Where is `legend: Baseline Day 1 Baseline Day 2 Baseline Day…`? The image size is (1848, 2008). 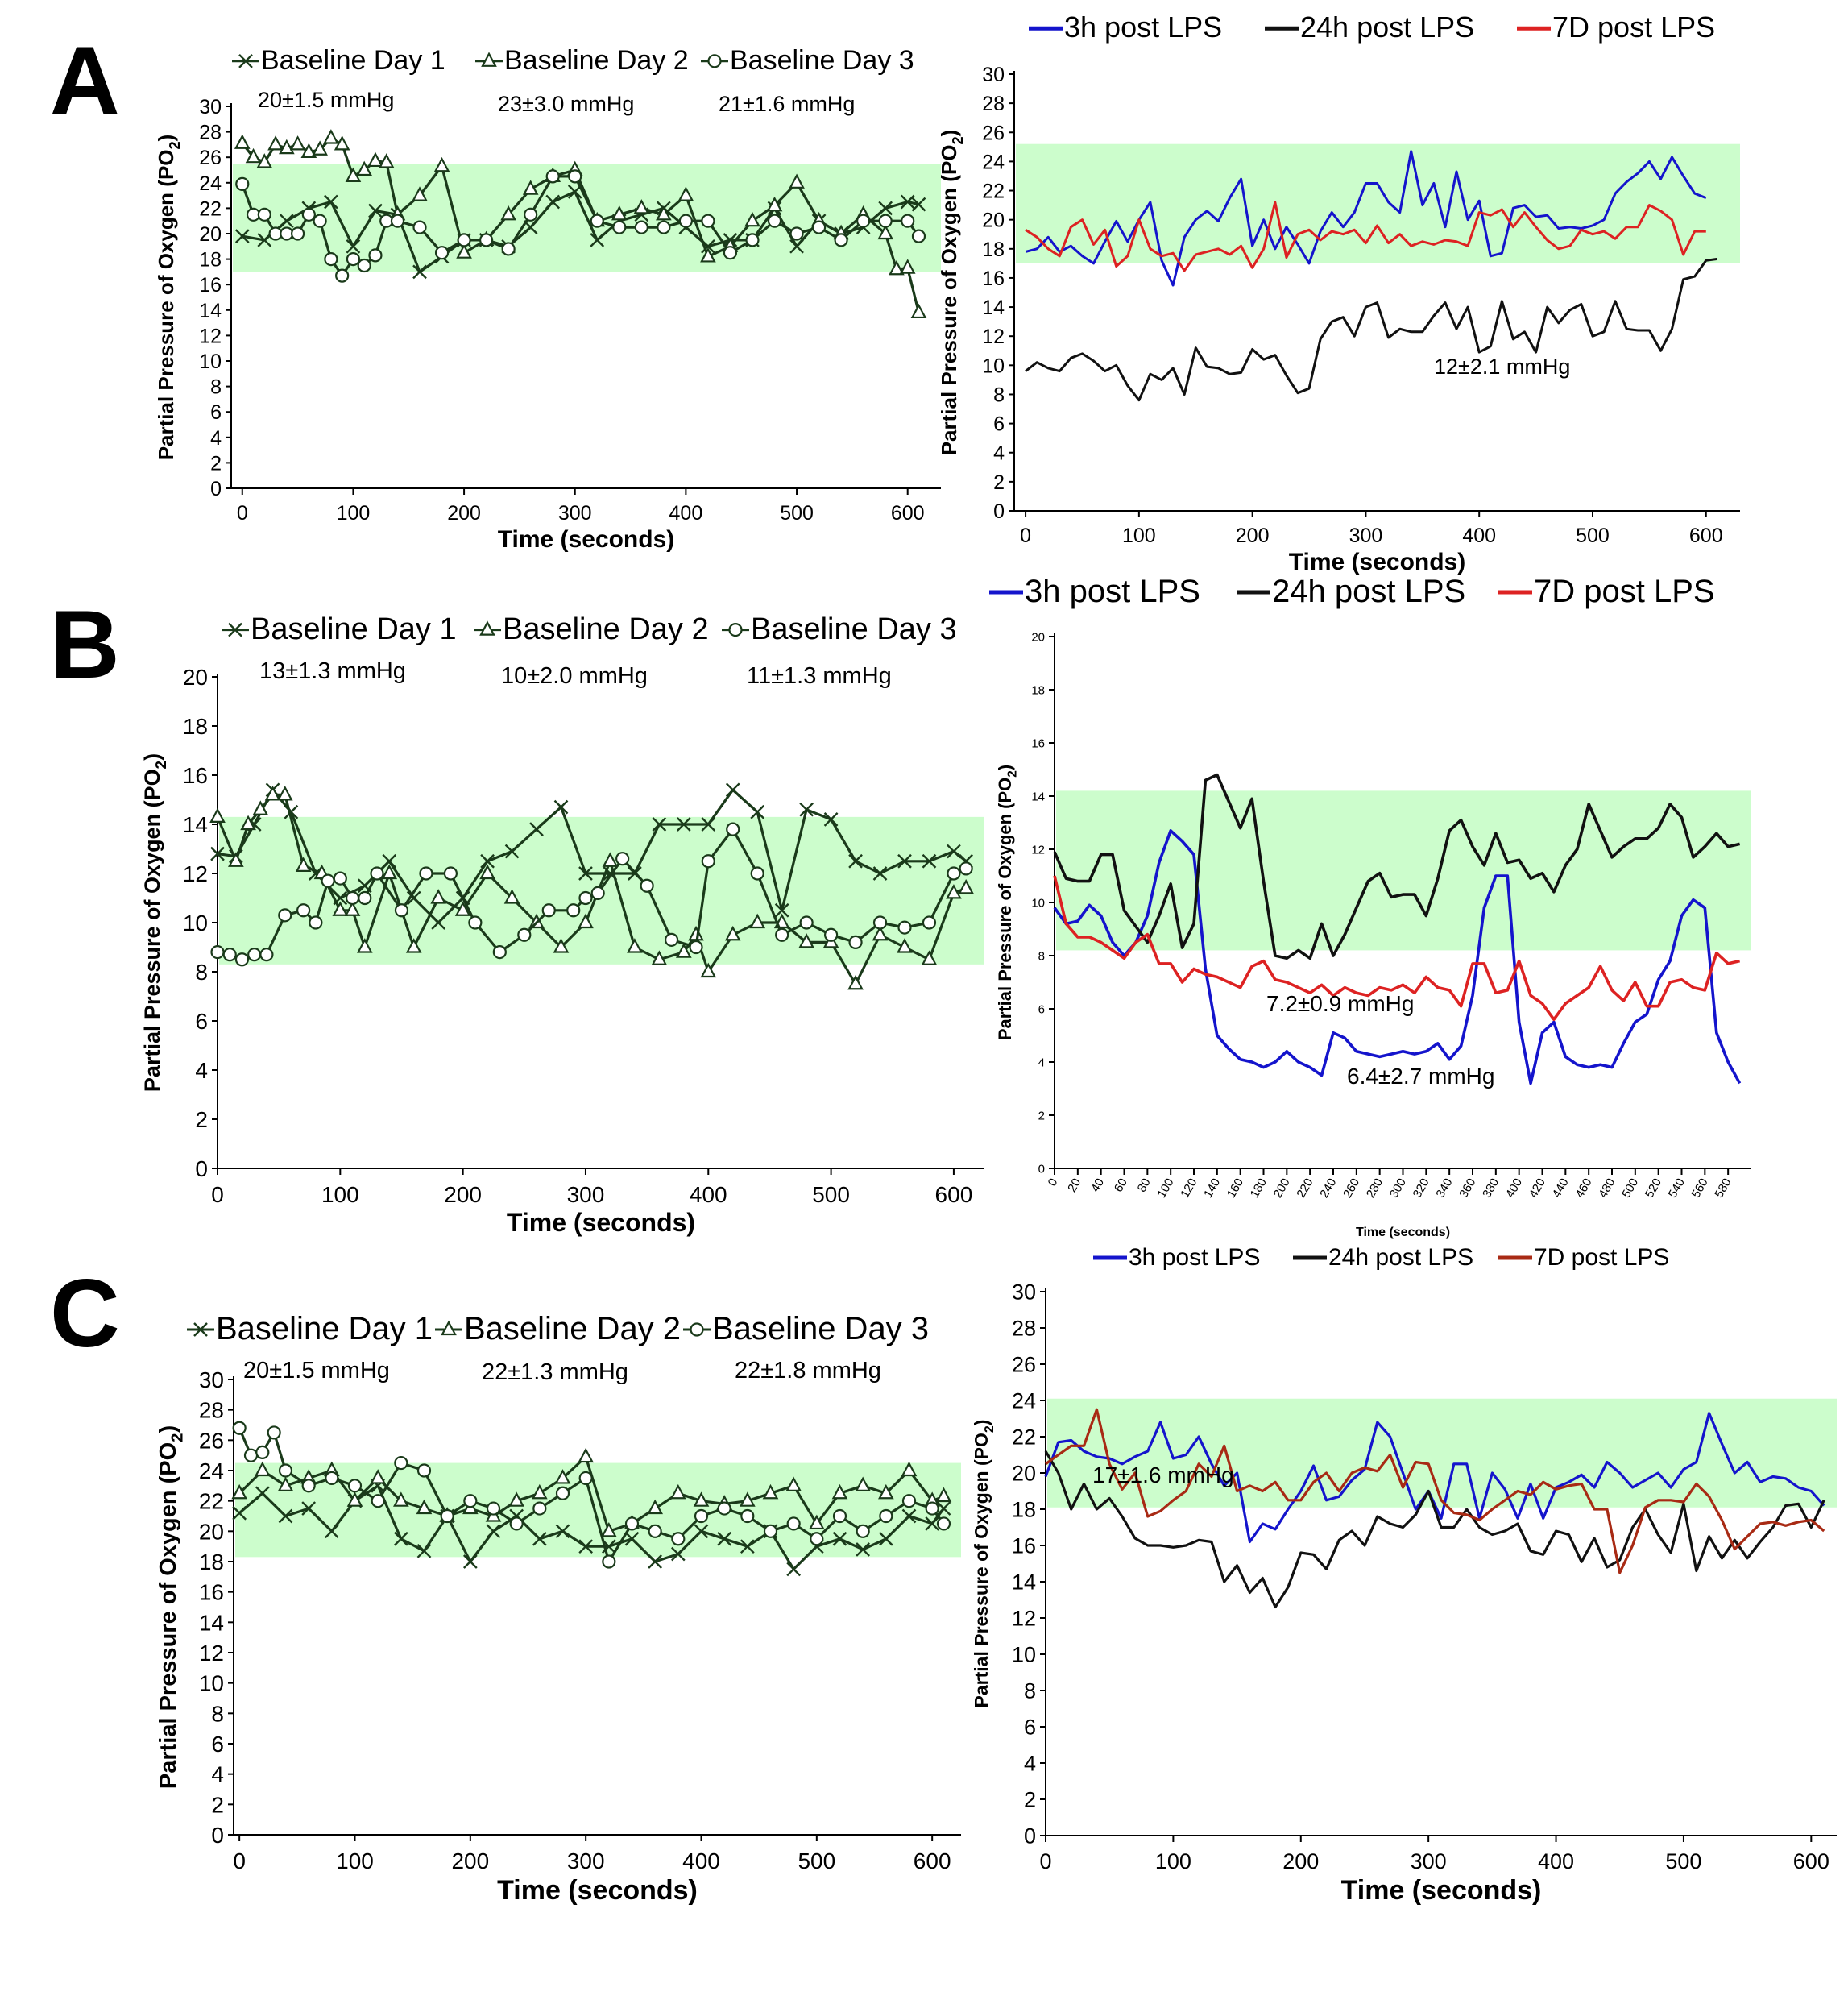
legend: Baseline Day 1 Baseline Day 2 Baseline Day… is located at coordinates (589, 629).